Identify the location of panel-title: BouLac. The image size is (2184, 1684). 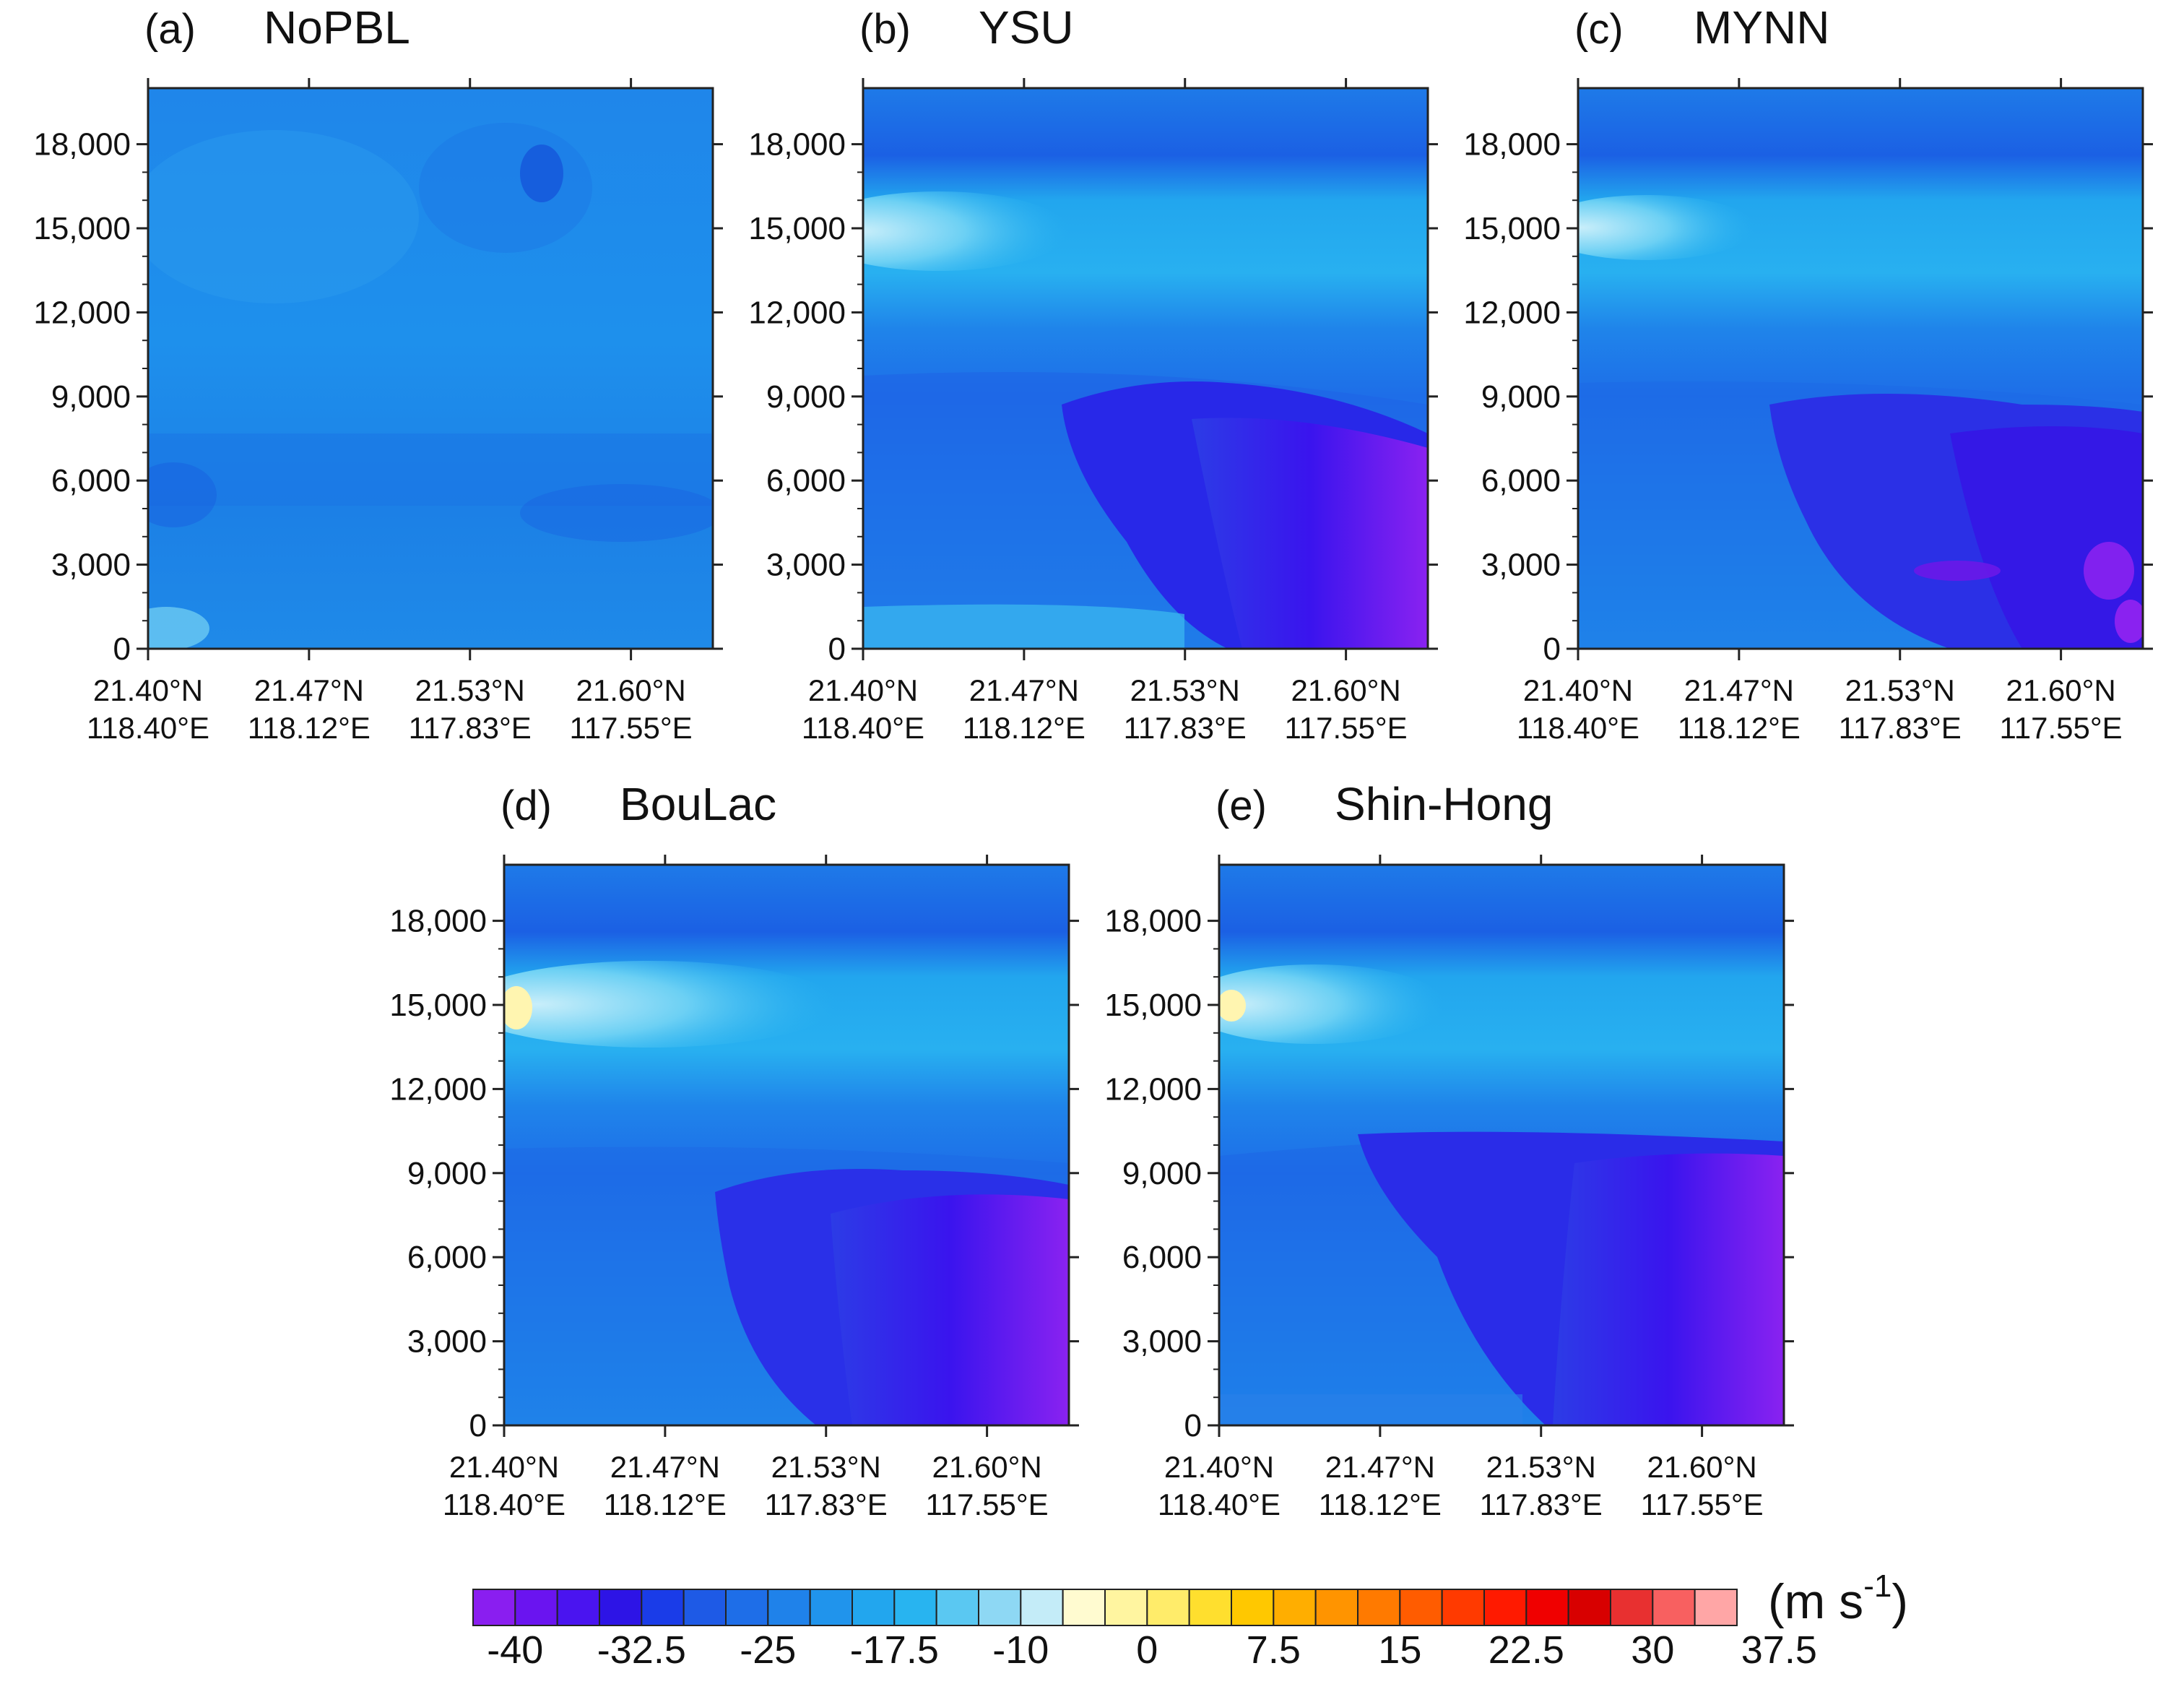
(698, 804).